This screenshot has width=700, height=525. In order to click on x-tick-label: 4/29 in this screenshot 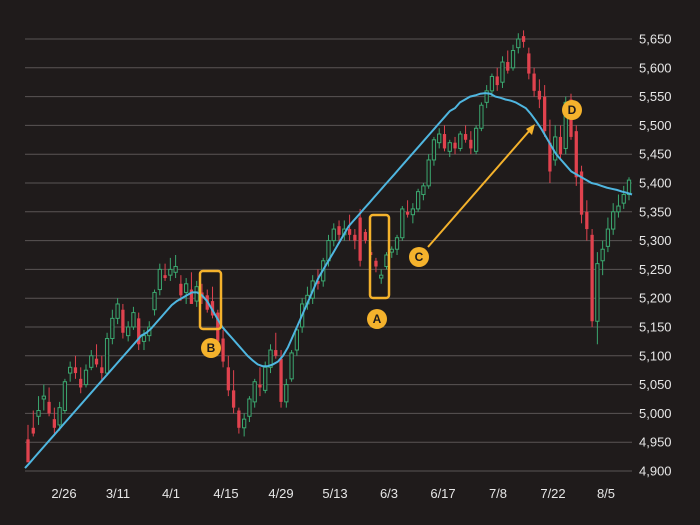, I will do `click(280, 493)`.